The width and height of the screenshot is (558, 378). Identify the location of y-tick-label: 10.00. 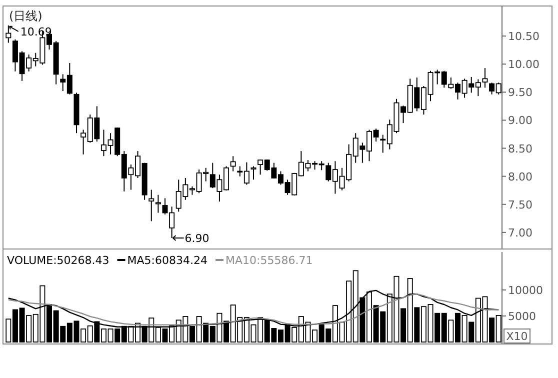
(524, 65).